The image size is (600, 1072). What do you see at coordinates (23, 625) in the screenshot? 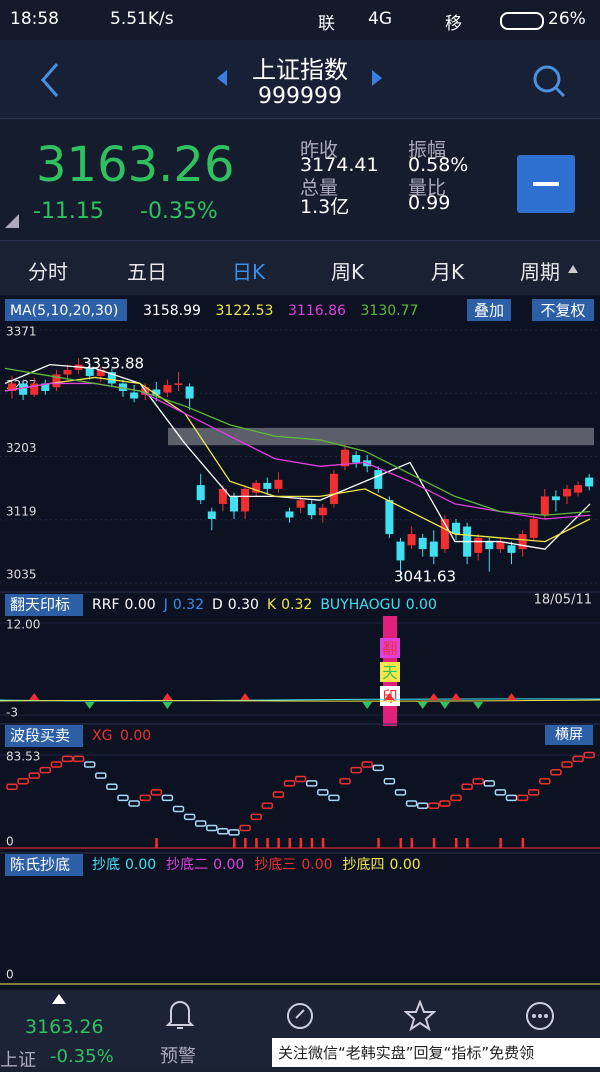
I see `y-tick-label: 12.00` at bounding box center [23, 625].